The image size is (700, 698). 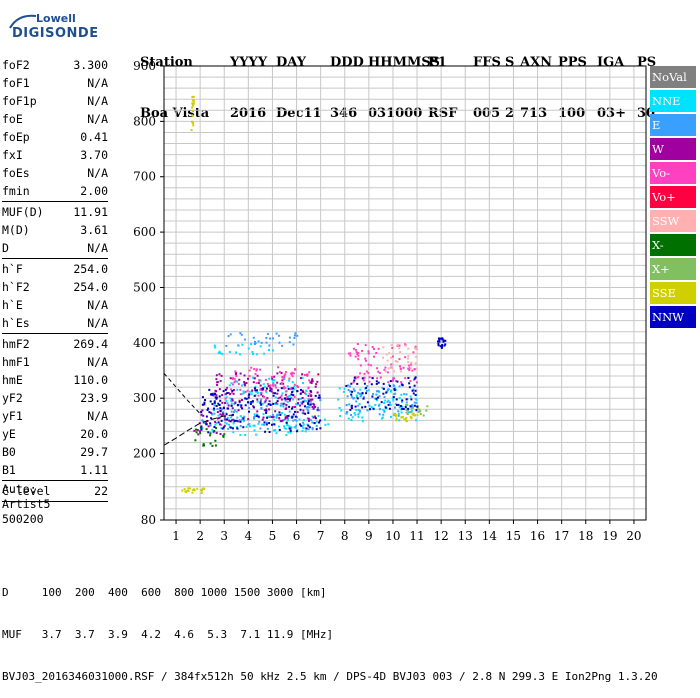 I want to click on auto-scaling-info: Auto: Artist5 500200, so click(x=26, y=504).